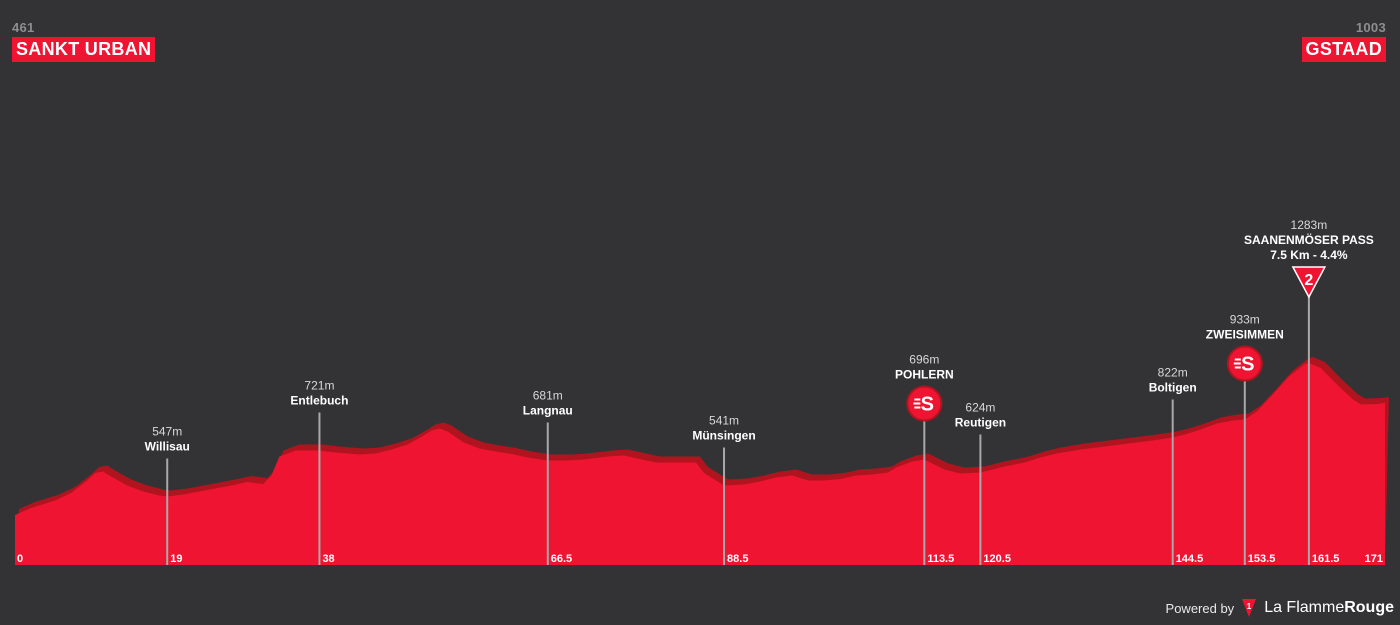 This screenshot has width=1400, height=625. I want to click on km-label: 0, so click(20, 559).